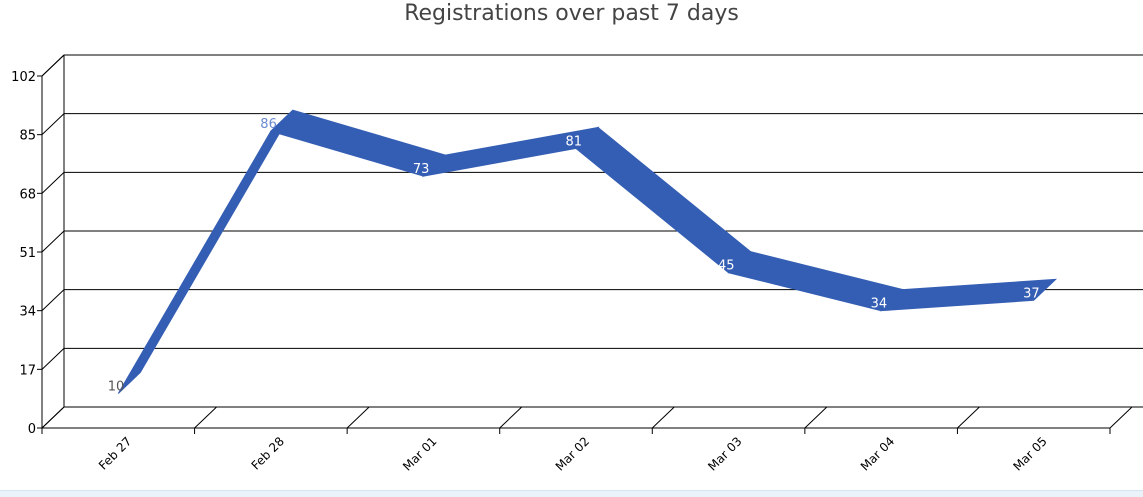 The height and width of the screenshot is (497, 1143). Describe the element at coordinates (115, 453) in the screenshot. I see `x-tick-label: Feb 27` at that location.